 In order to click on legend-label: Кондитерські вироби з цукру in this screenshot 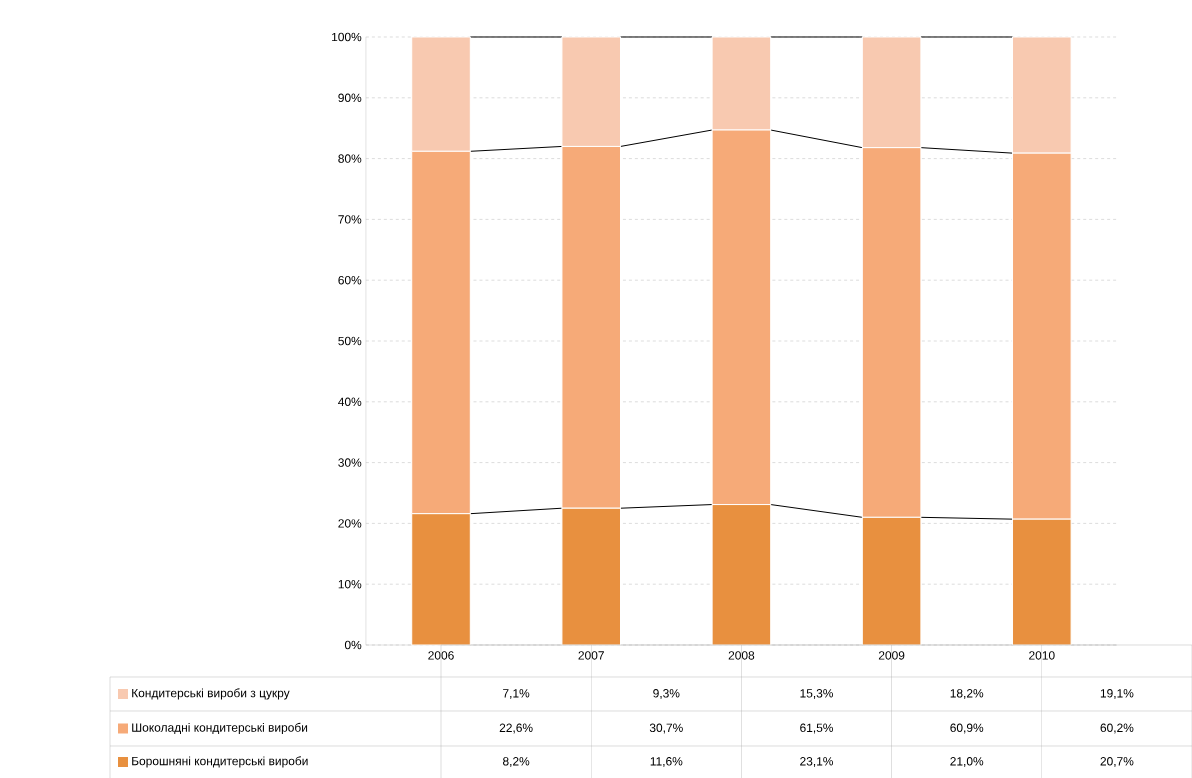, I will do `click(211, 694)`.